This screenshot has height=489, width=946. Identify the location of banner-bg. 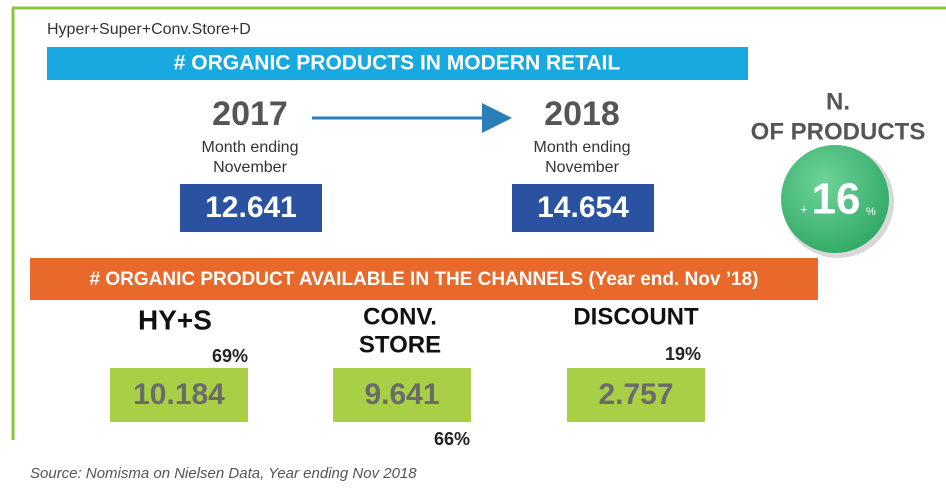
(397, 63).